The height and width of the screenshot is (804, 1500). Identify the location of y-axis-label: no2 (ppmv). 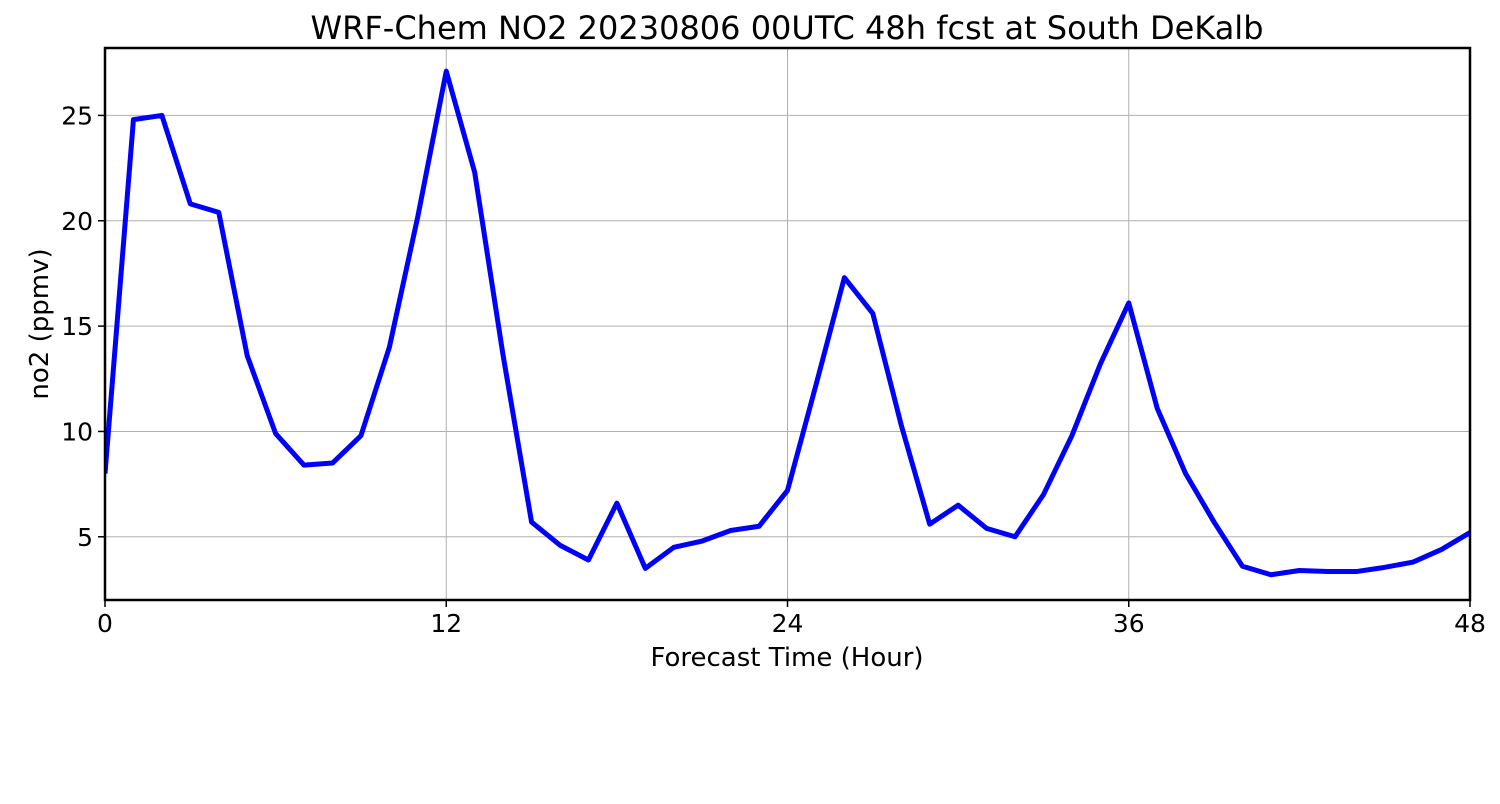
(40, 323).